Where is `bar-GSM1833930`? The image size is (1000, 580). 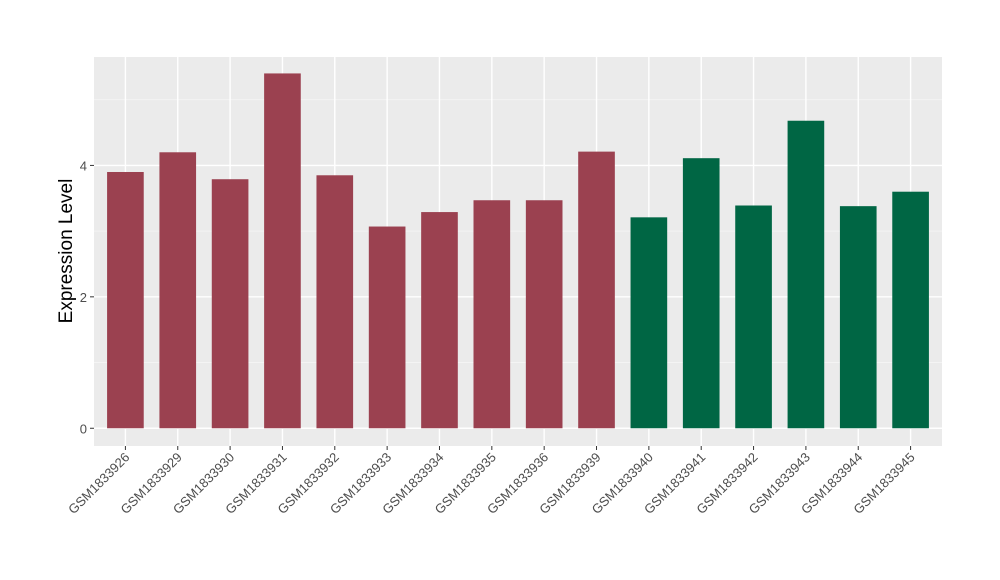 bar-GSM1833930 is located at coordinates (230, 304).